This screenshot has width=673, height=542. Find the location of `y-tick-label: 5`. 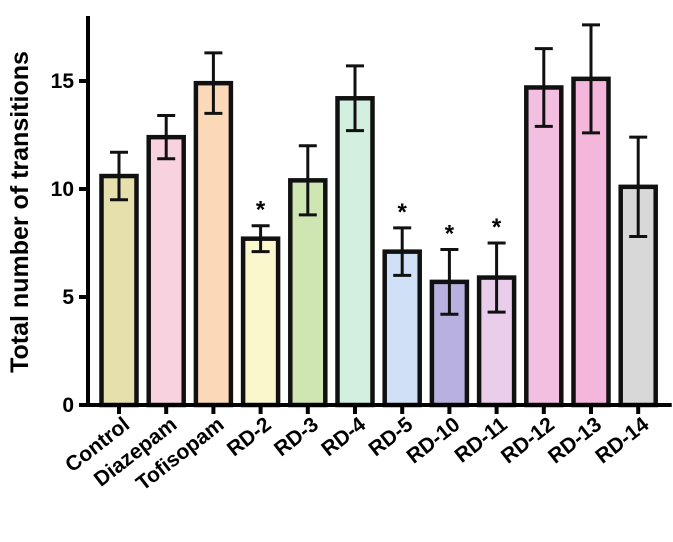

y-tick-label: 5 is located at coordinates (68, 297).